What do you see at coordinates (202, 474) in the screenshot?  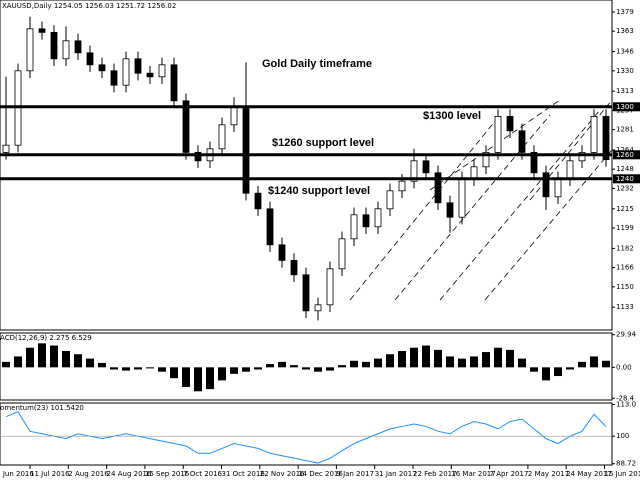 I see `x-tick-label: 7 Oct 2016` at bounding box center [202, 474].